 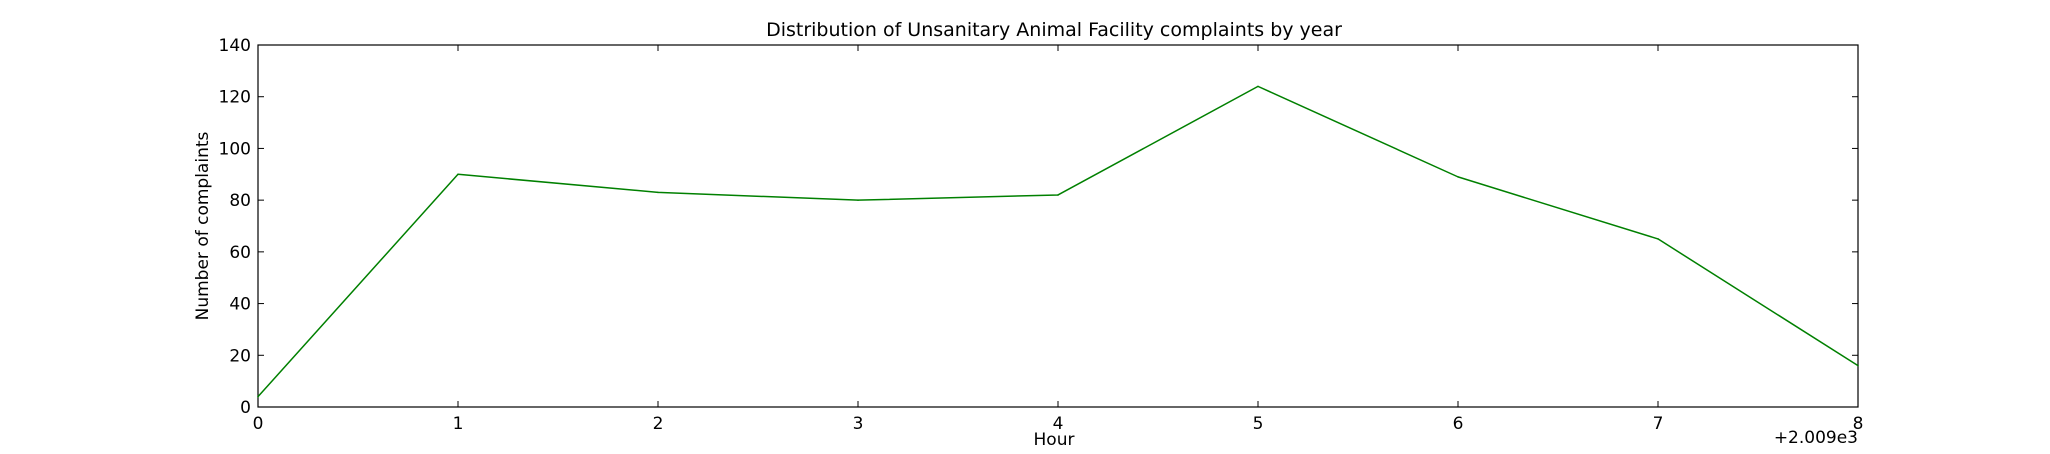 I want to click on y-axis-label: Number of complaints, so click(x=203, y=225).